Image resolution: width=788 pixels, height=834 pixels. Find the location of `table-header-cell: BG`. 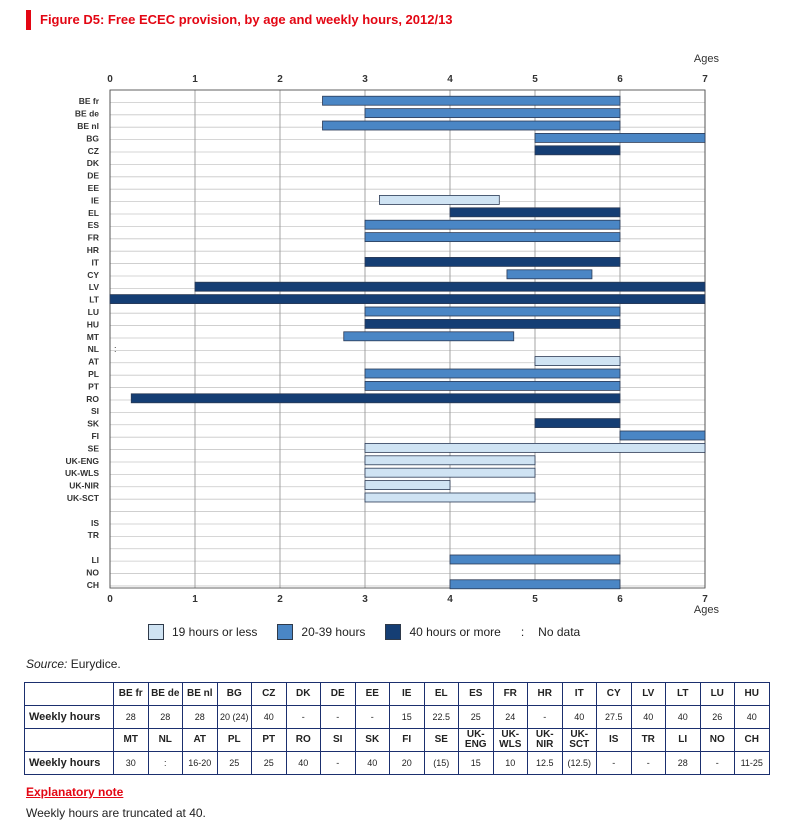

table-header-cell: BG is located at coordinates (234, 694).